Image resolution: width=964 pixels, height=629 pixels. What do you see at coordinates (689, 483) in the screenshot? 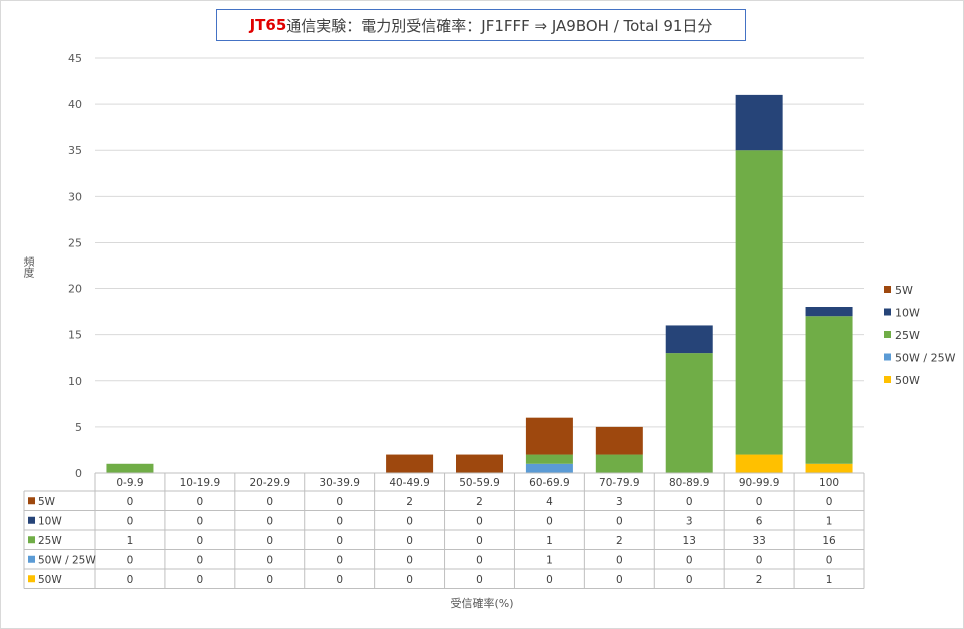
I see `x-tick-label: 80-89.9` at bounding box center [689, 483].